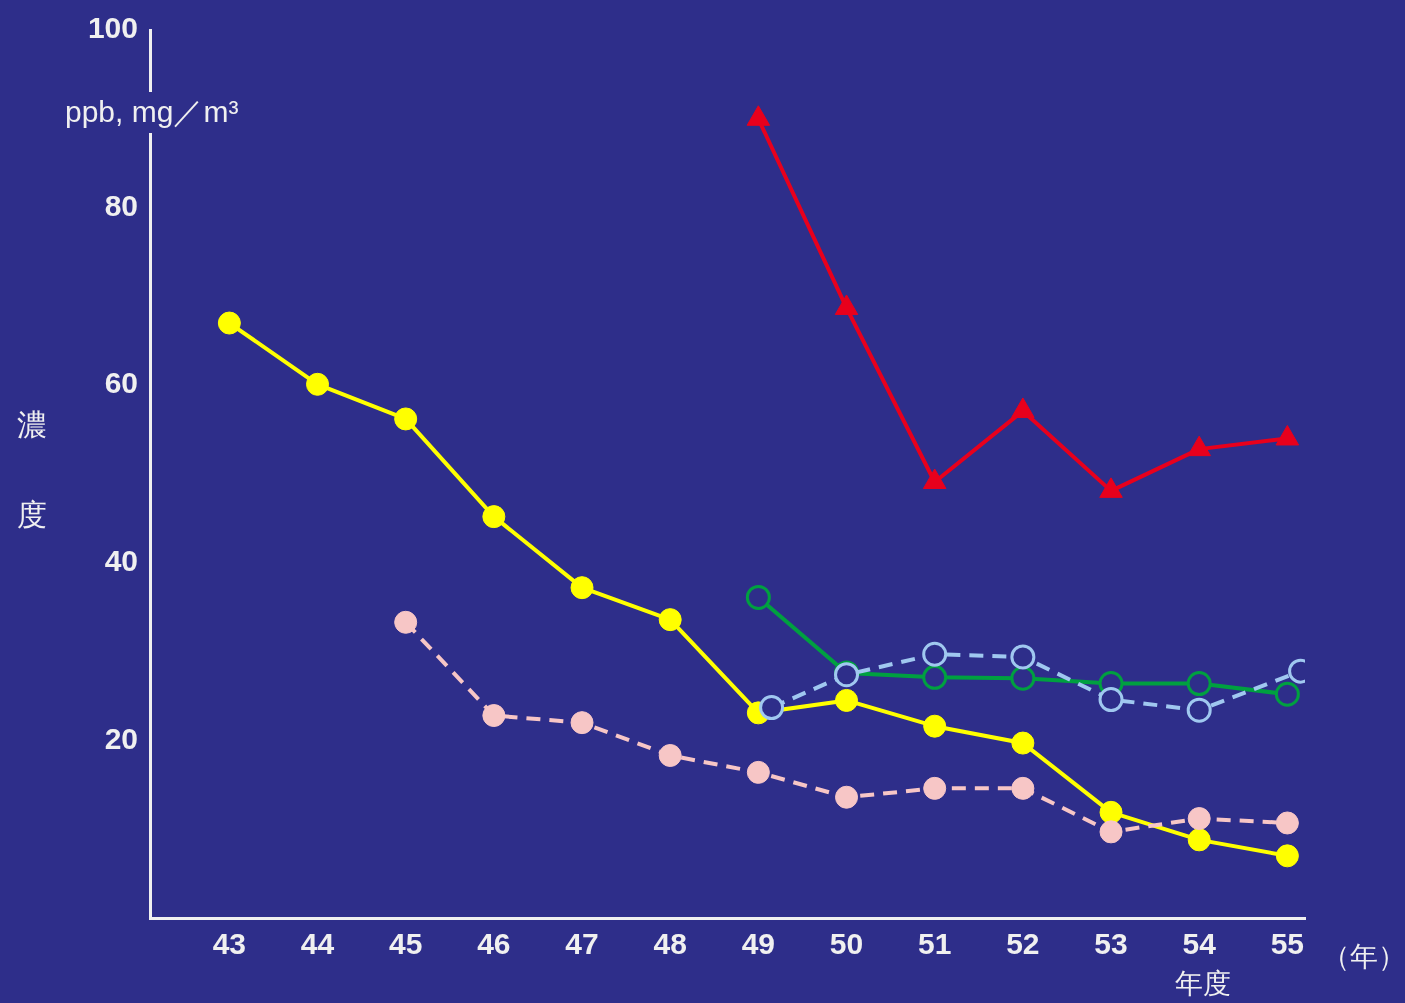 The width and height of the screenshot is (1405, 1003). Describe the element at coordinates (121, 738) in the screenshot. I see `y-tick-label: 20` at that location.